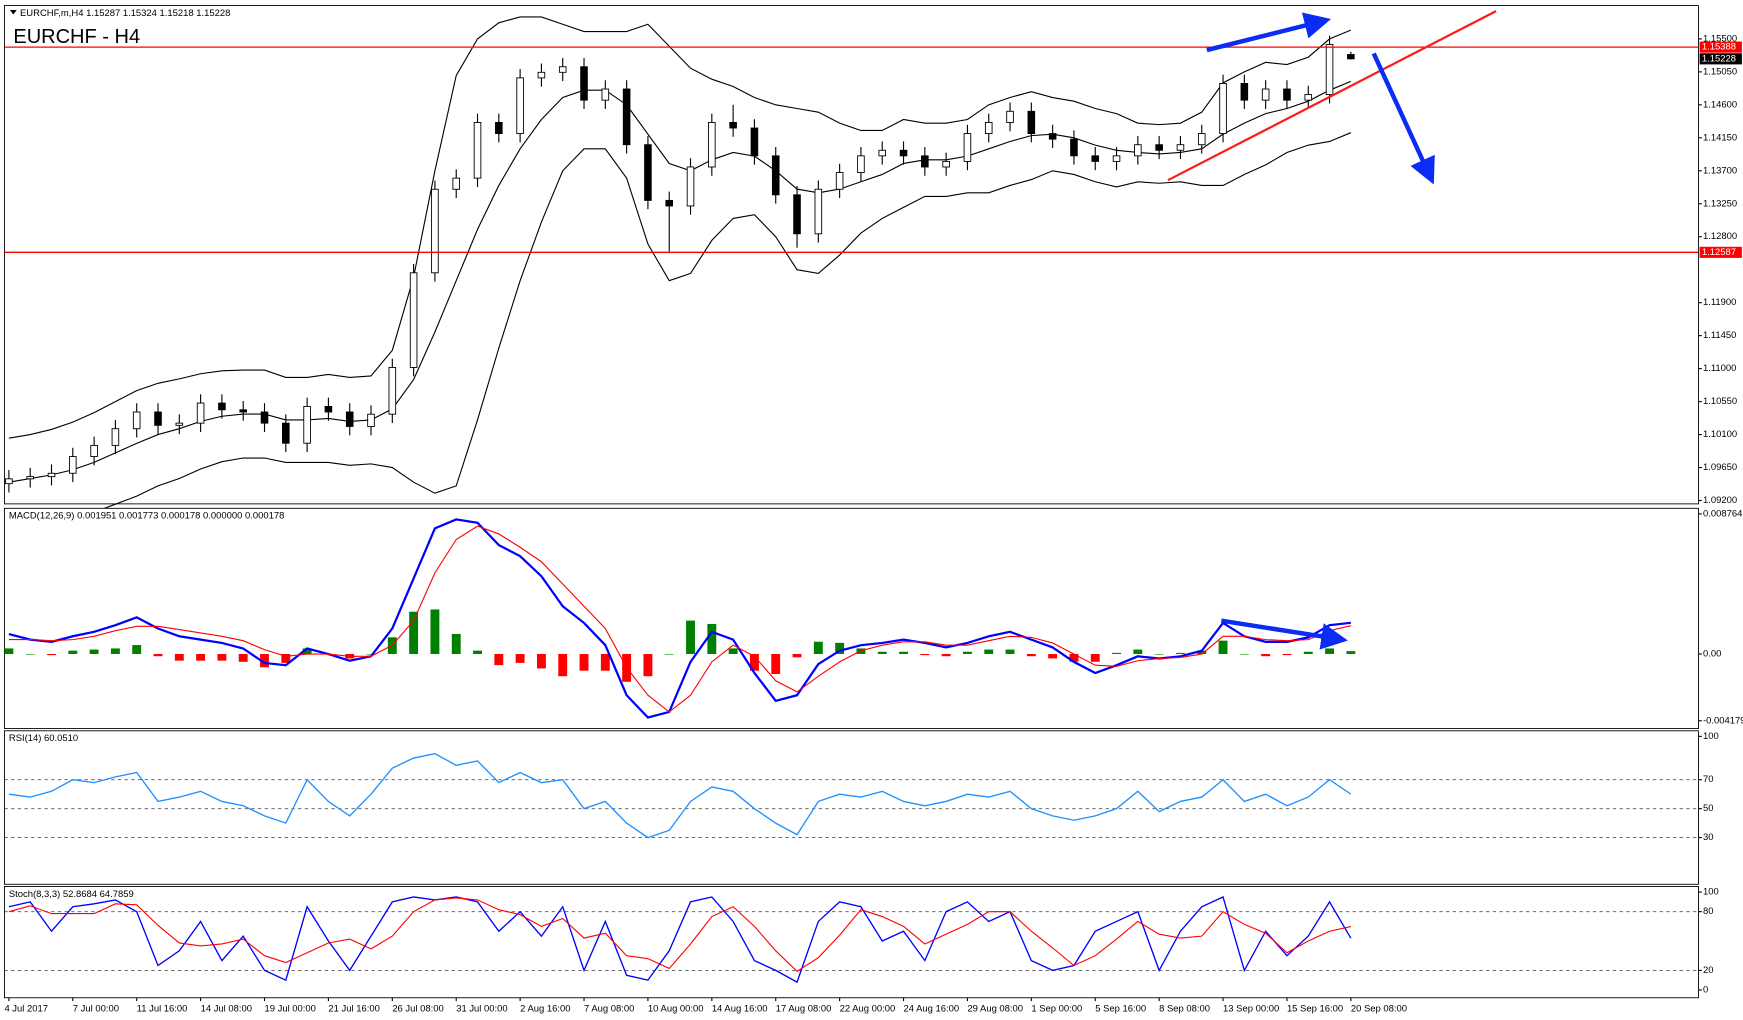 This screenshot has width=1743, height=1020. I want to click on annotations, so click(1332, 330).